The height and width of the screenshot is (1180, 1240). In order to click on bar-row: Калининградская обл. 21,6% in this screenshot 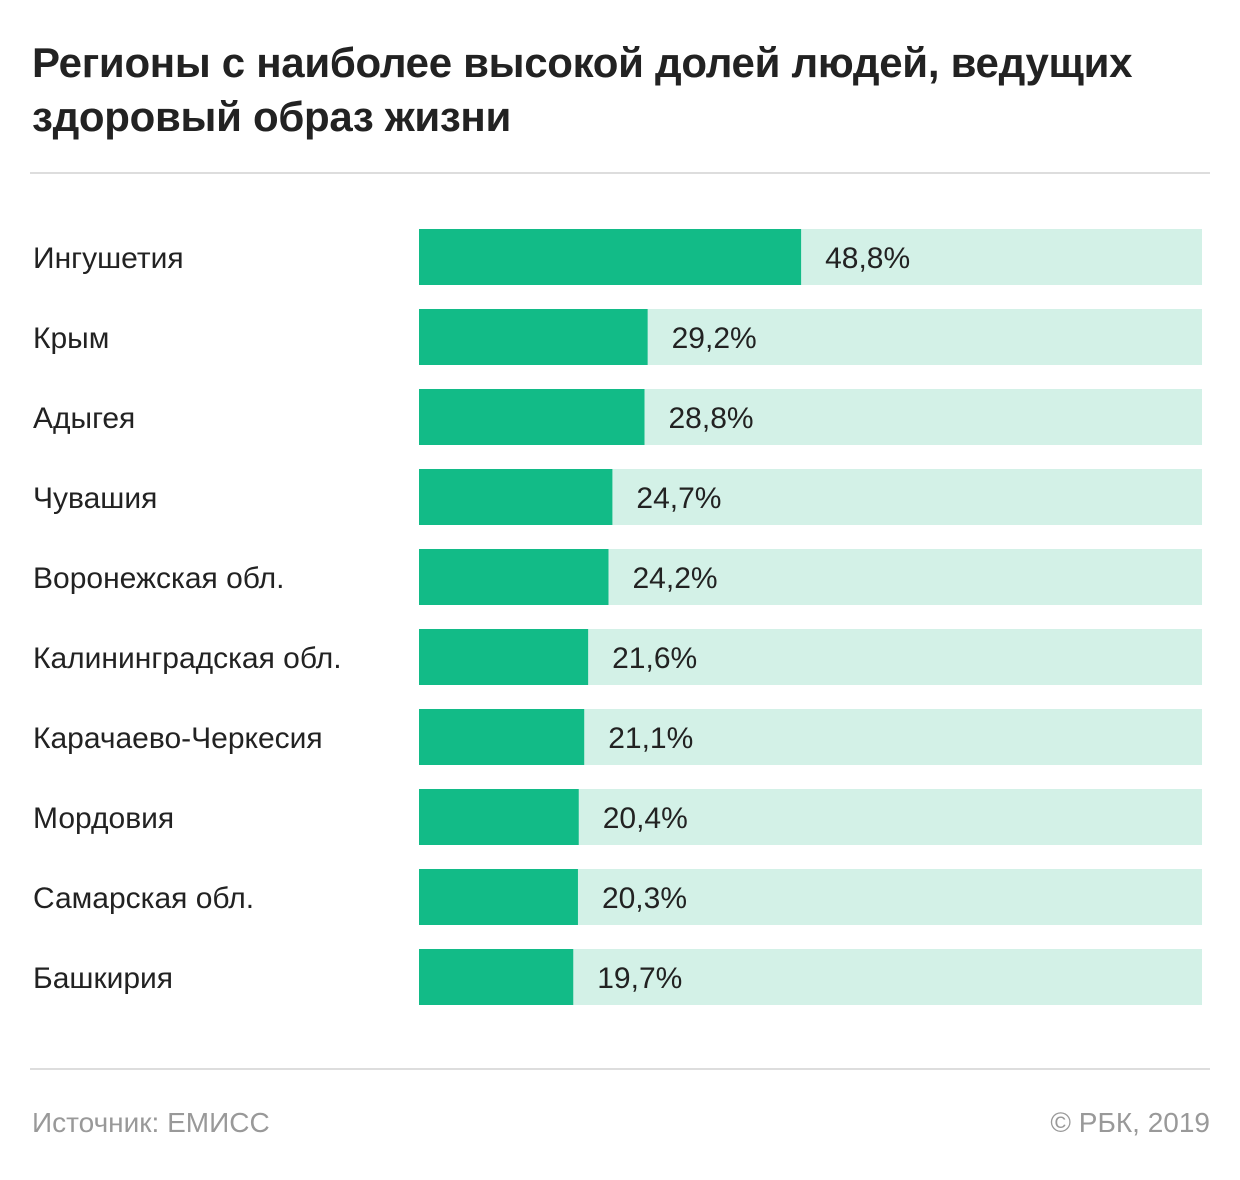, I will do `click(617, 657)`.